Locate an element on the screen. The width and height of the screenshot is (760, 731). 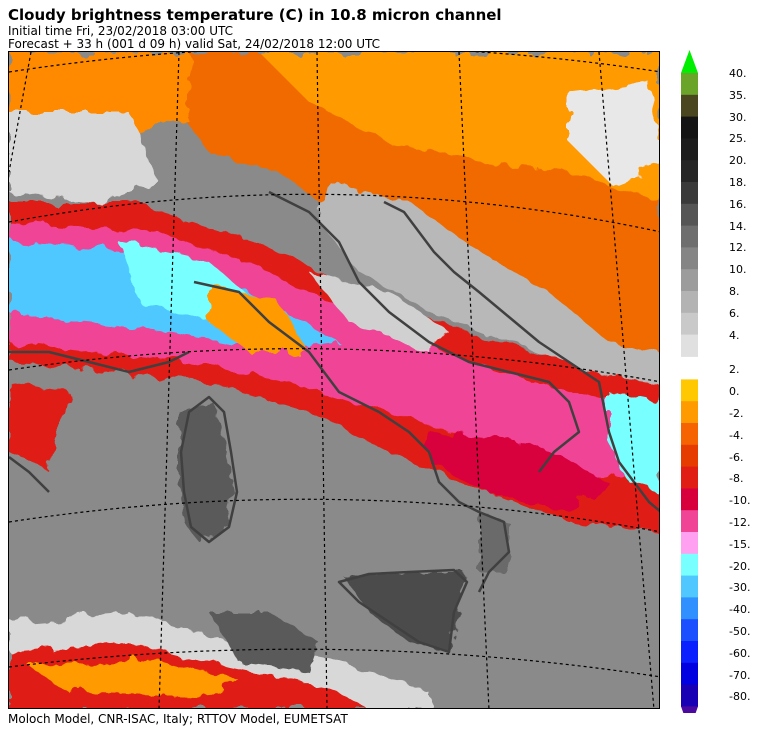
legend-label: 12. is located at coordinates (738, 248).